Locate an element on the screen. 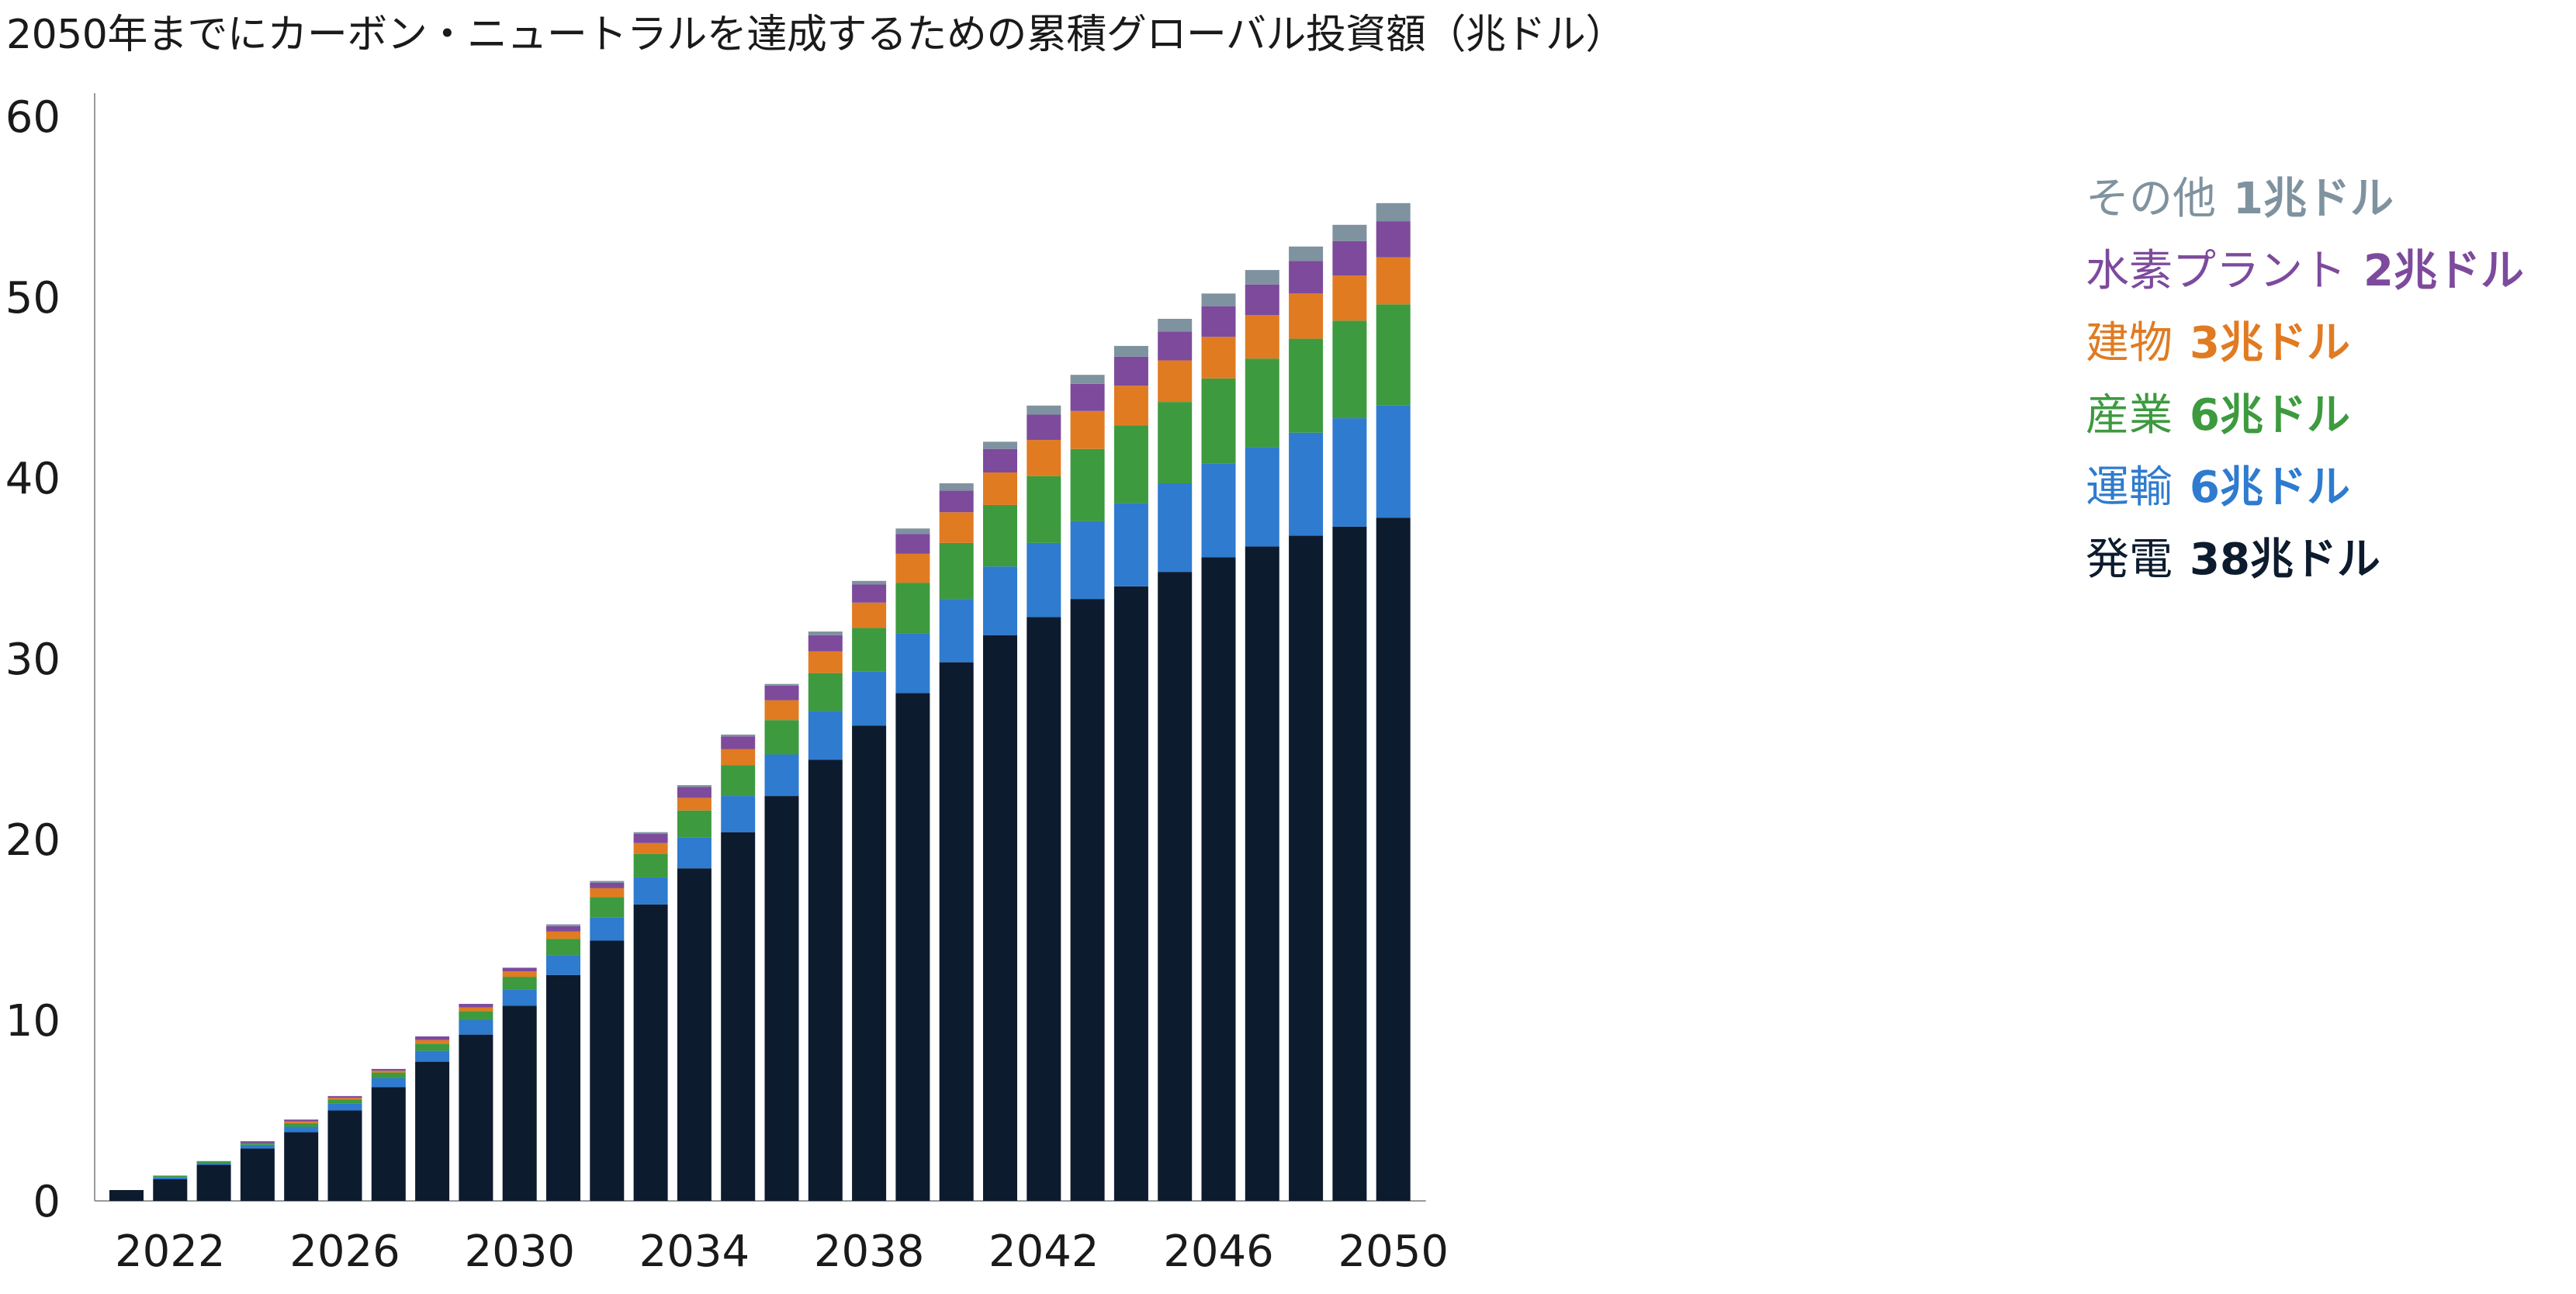 The height and width of the screenshot is (1294, 2576). y-tick-label: 0 is located at coordinates (47, 1202).